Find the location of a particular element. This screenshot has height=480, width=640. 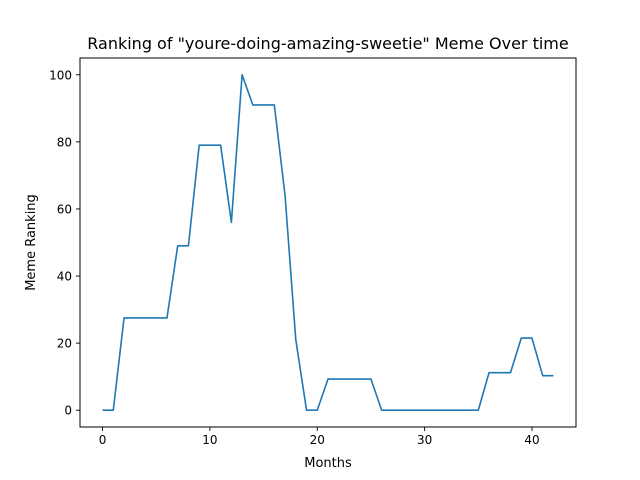

y-tick-label: 0 is located at coordinates (68, 411).